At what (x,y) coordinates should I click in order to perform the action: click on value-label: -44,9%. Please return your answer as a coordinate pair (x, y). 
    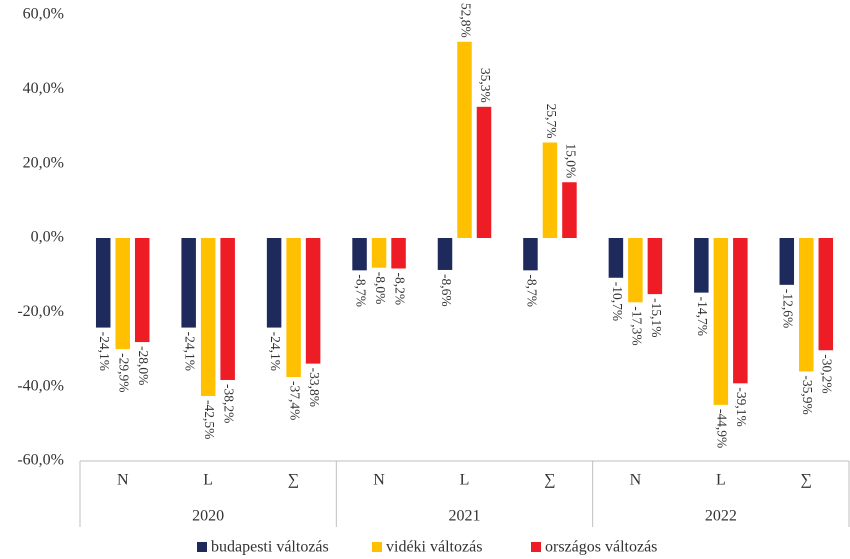
    Looking at the image, I should click on (722, 428).